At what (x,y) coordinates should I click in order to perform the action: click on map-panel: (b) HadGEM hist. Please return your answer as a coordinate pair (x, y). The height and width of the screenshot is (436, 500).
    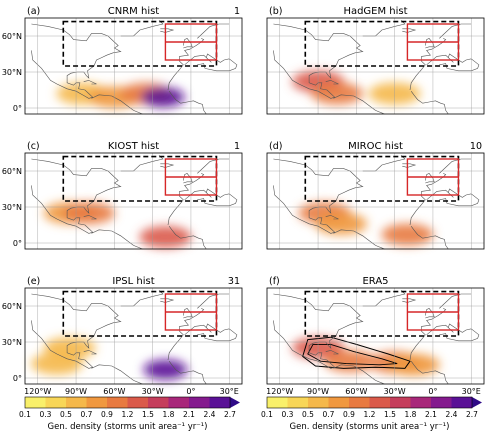
    Looking at the image, I should click on (375, 60).